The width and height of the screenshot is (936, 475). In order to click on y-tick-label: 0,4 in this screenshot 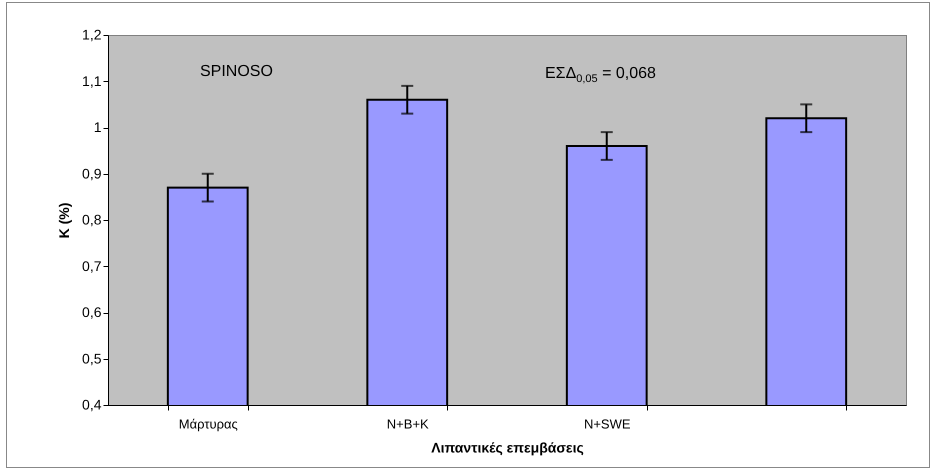, I will do `click(92, 404)`.